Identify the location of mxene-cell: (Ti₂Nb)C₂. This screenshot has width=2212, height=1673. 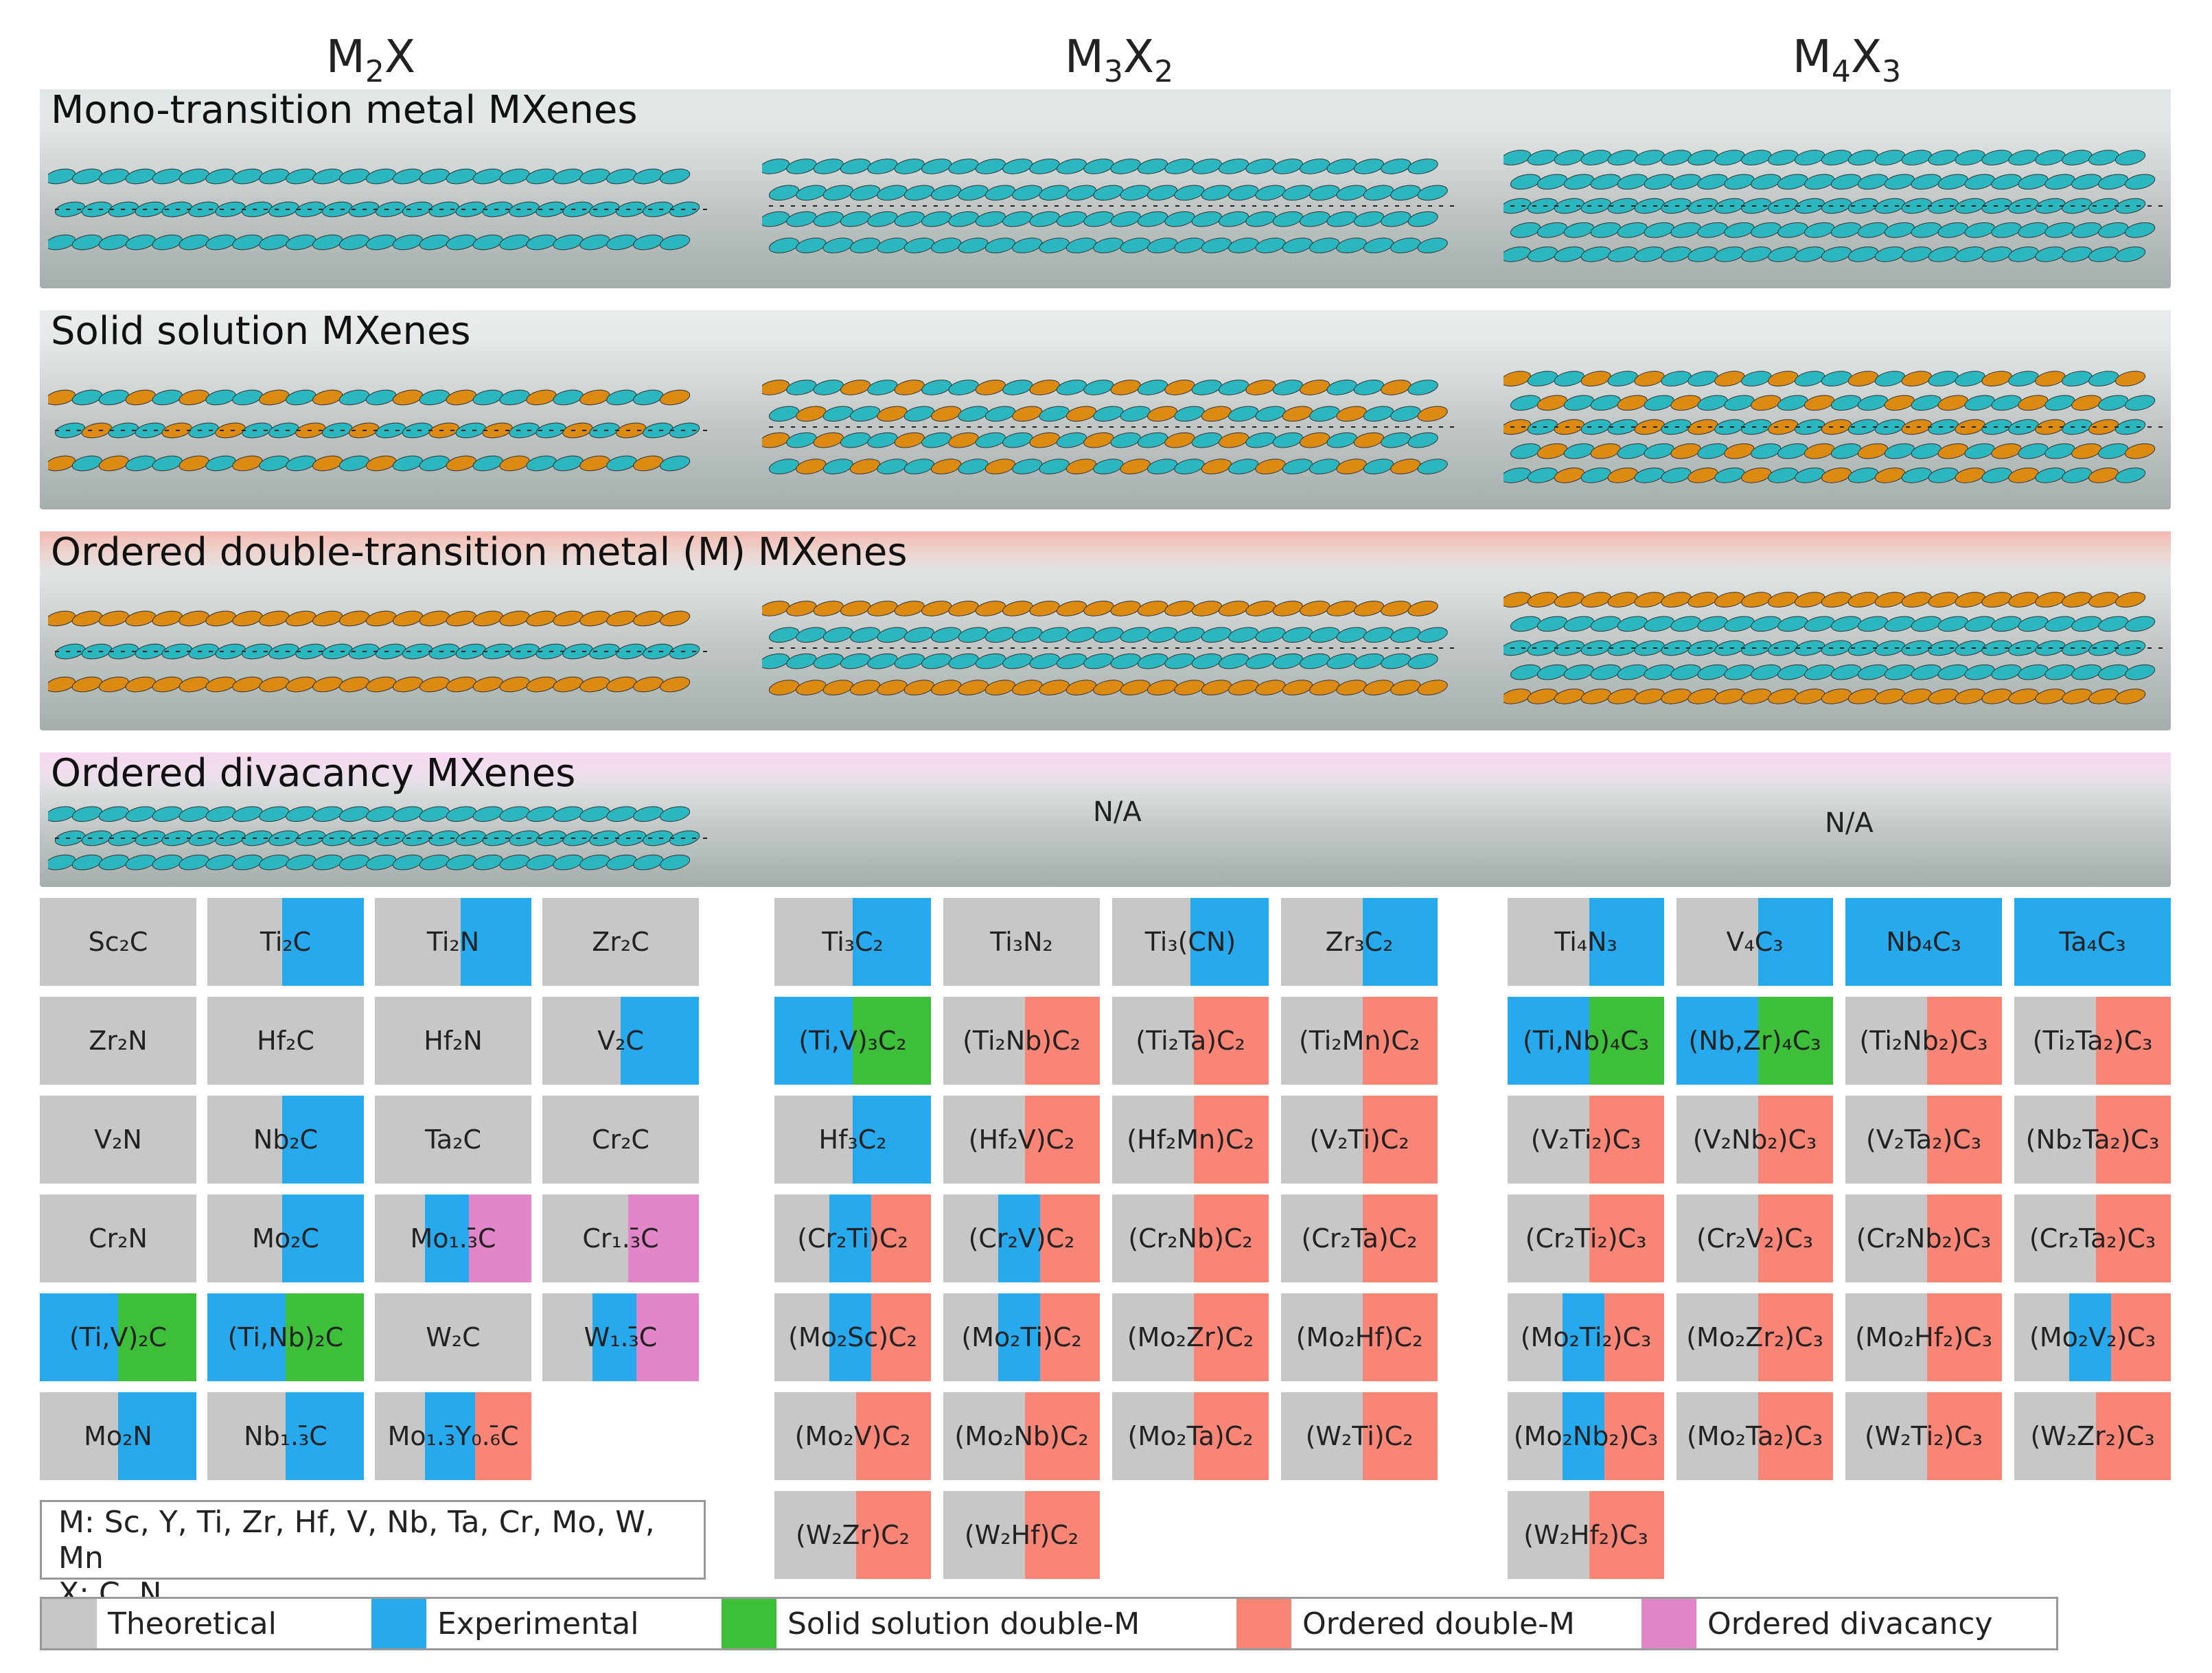
(1021, 1041).